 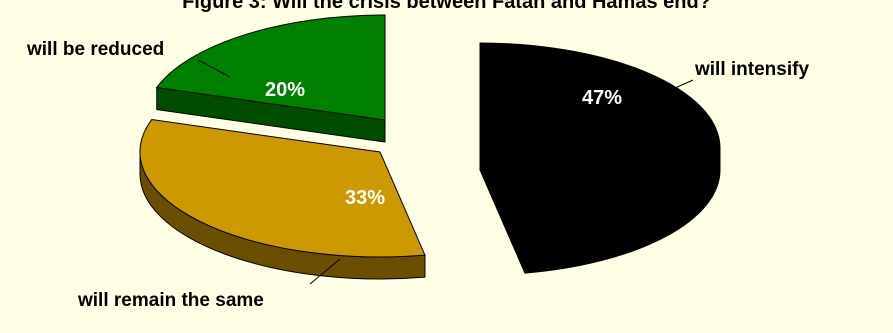 I want to click on slice-value-label: 47%, so click(x=602, y=98).